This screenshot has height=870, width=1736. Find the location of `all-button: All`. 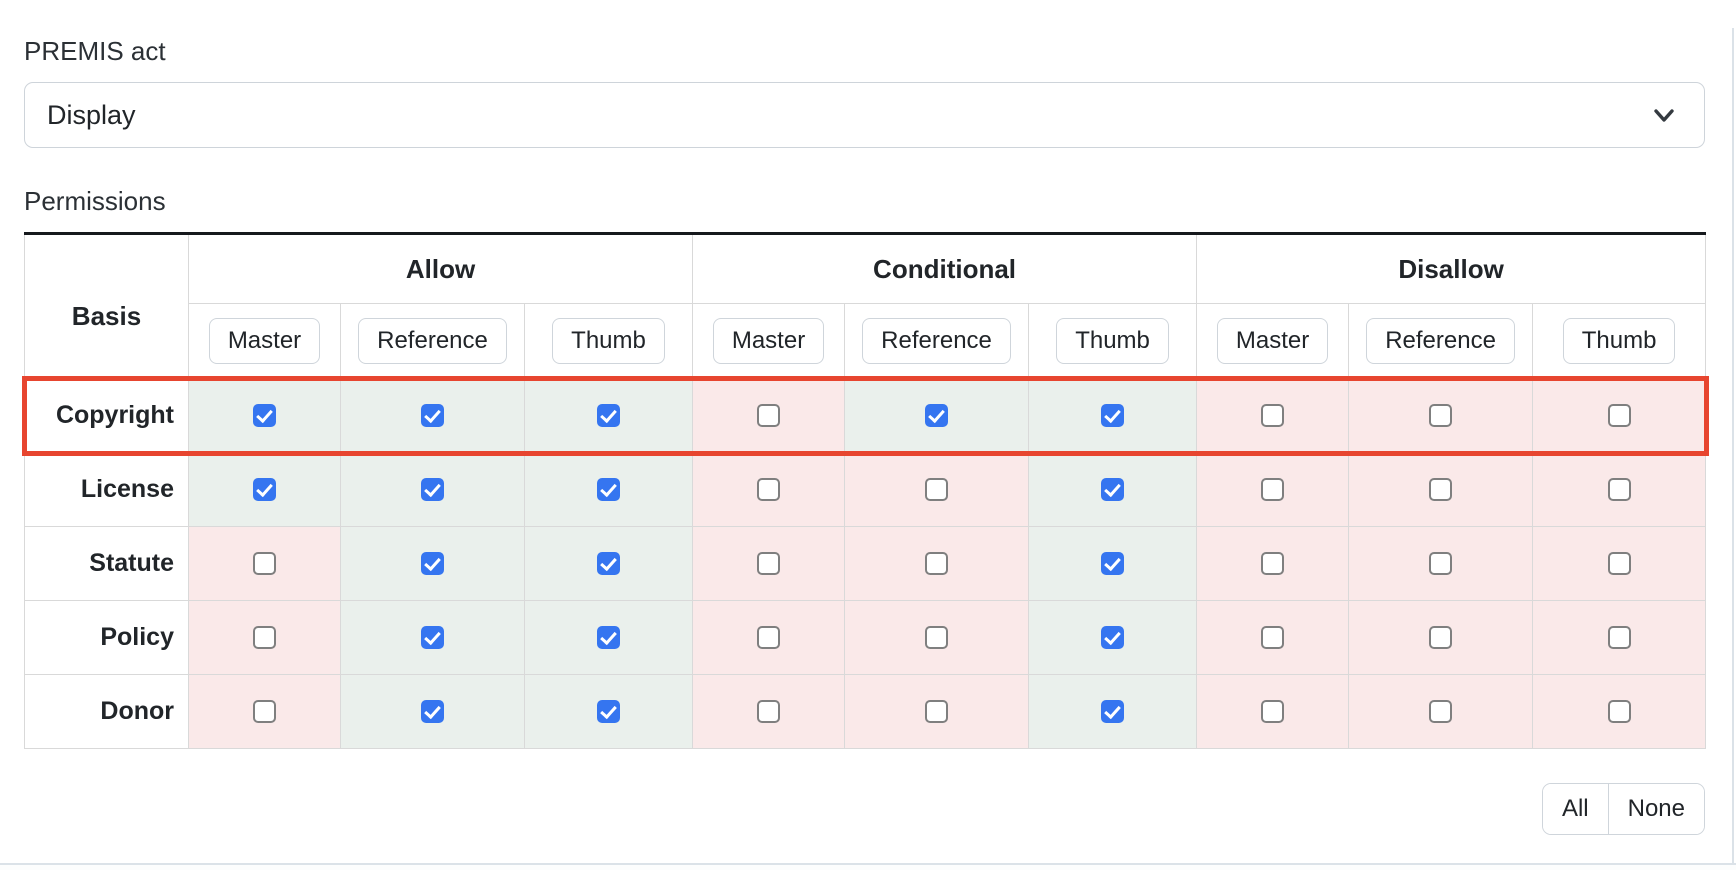

all-button: All is located at coordinates (1575, 809).